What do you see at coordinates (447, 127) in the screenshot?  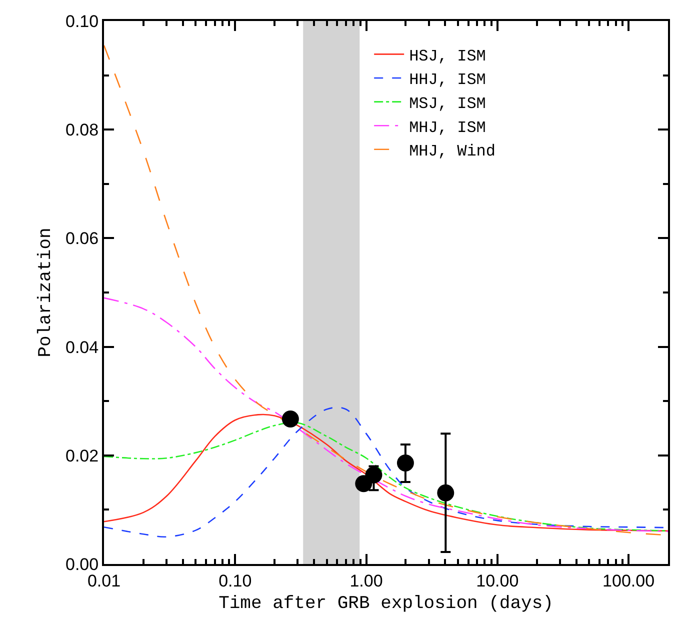 I see `legend-label: MHJ, ISM` at bounding box center [447, 127].